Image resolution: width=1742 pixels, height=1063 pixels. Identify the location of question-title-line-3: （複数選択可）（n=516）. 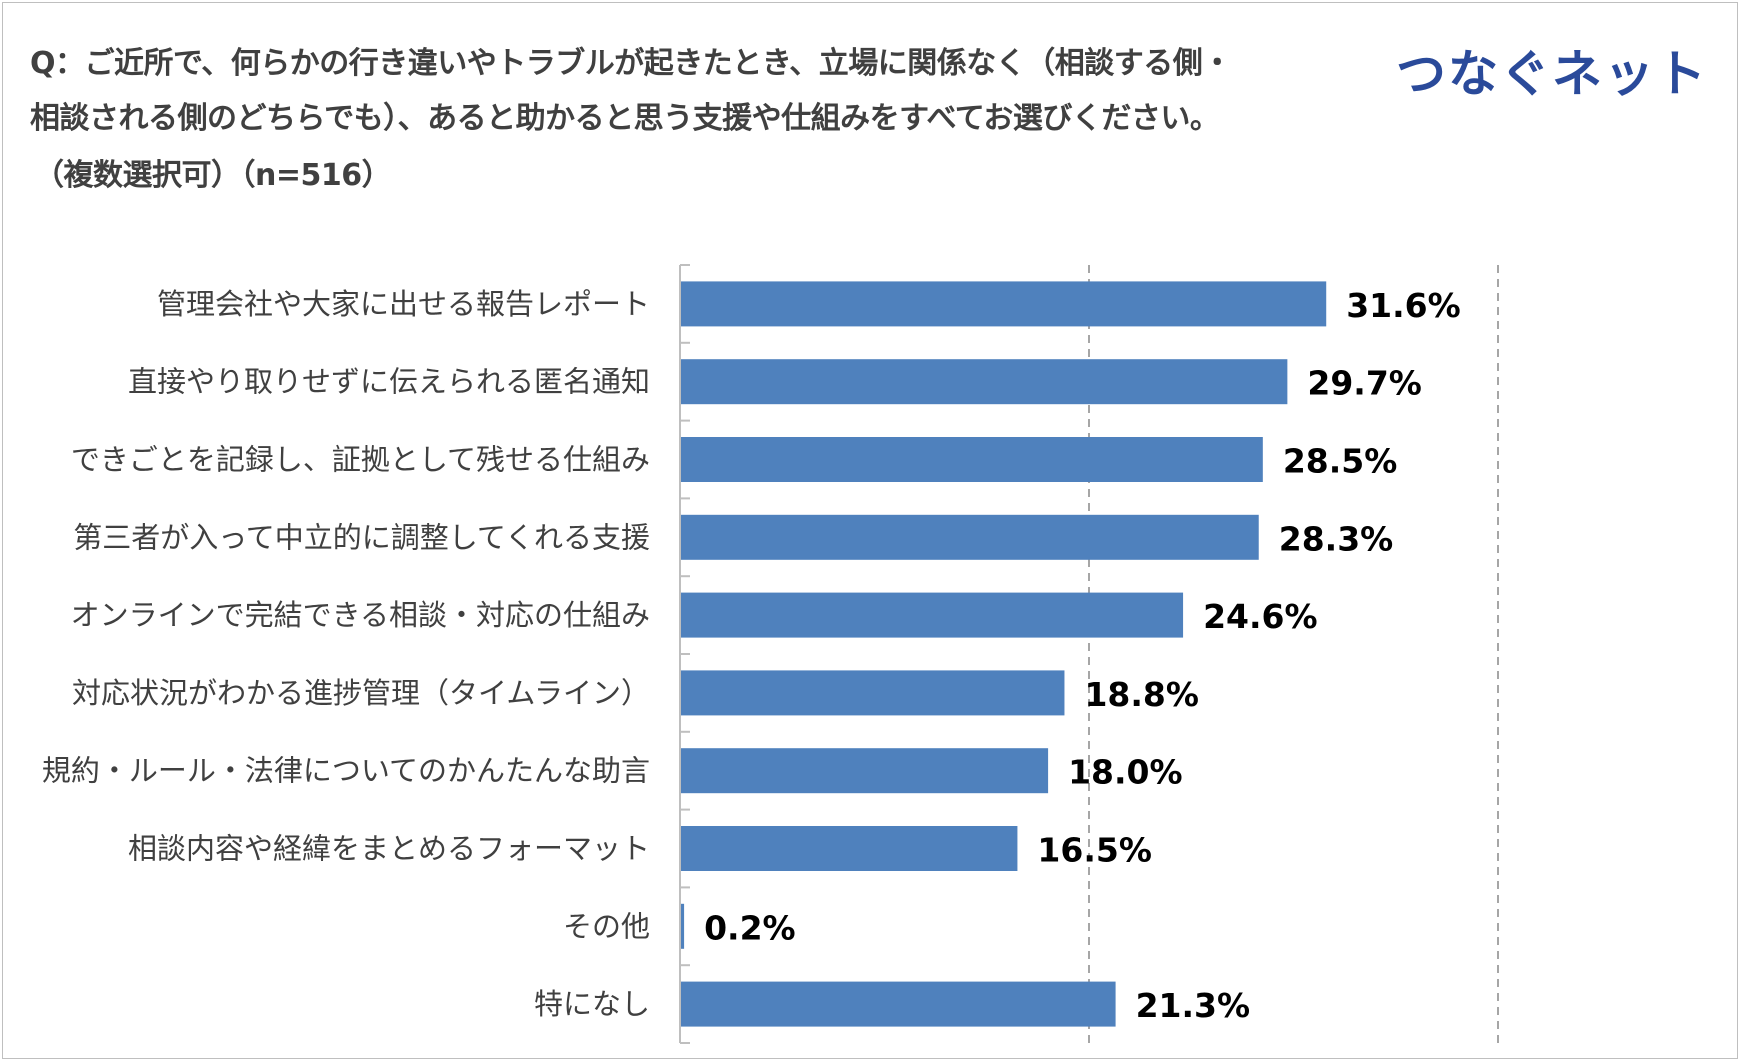
(213, 175).